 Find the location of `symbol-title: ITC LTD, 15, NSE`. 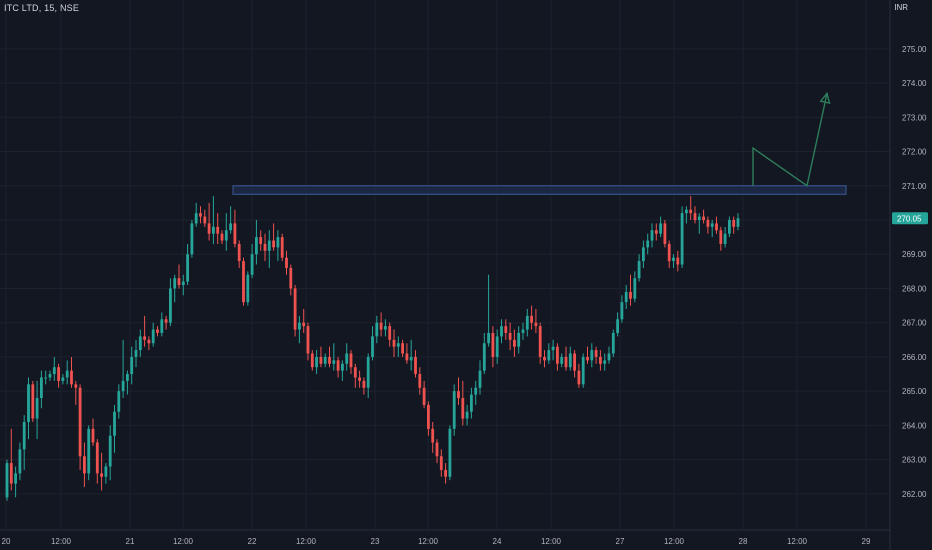

symbol-title: ITC LTD, 15, NSE is located at coordinates (42, 8).